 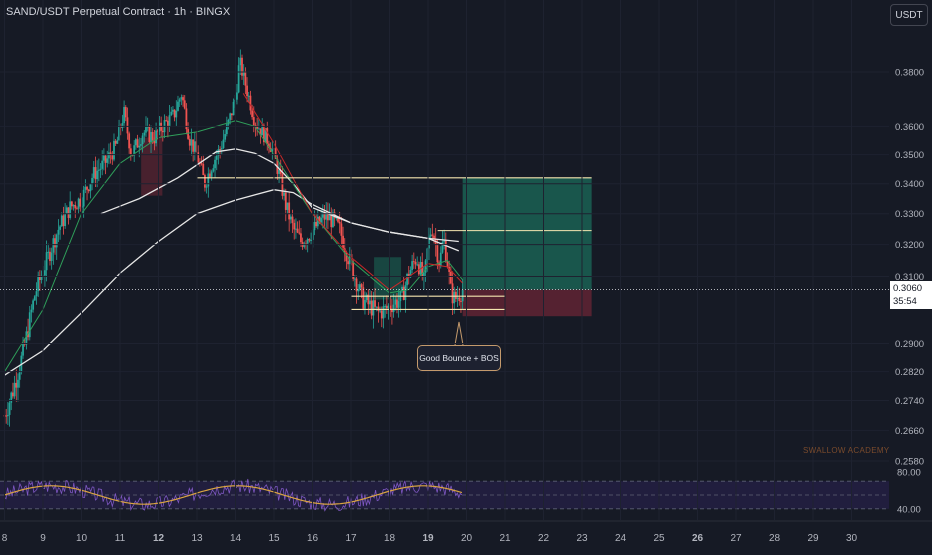 What do you see at coordinates (909, 15) in the screenshot?
I see `currency-button: USDT` at bounding box center [909, 15].